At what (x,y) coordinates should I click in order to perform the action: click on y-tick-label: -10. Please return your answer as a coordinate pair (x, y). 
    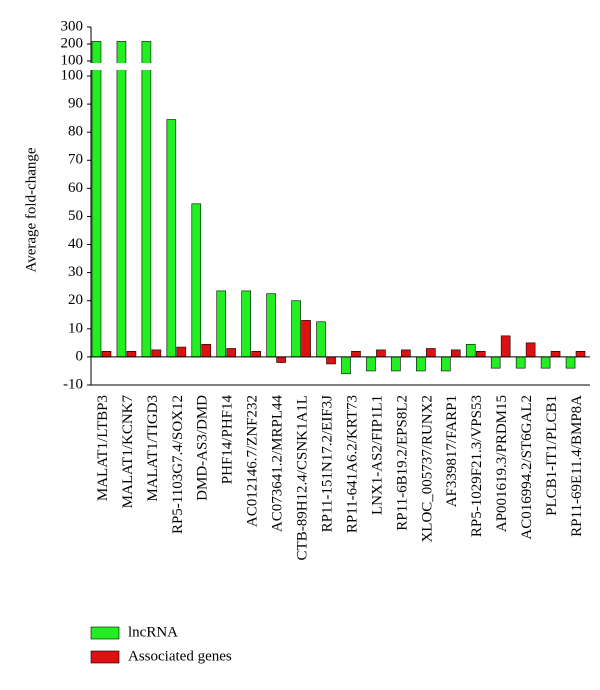
    Looking at the image, I should click on (73, 384).